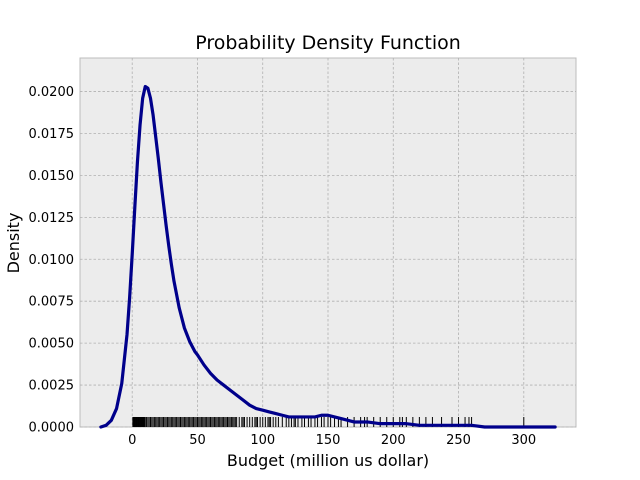 The image size is (640, 480). I want to click on x-tick-label: 200, so click(393, 440).